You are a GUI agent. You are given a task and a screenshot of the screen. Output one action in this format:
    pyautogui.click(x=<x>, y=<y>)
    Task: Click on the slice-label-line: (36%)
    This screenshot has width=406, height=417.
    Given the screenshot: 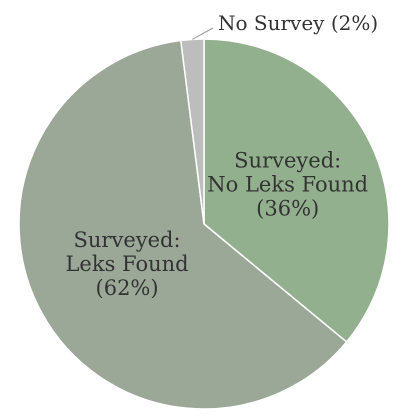 What is the action you would take?
    pyautogui.click(x=287, y=209)
    